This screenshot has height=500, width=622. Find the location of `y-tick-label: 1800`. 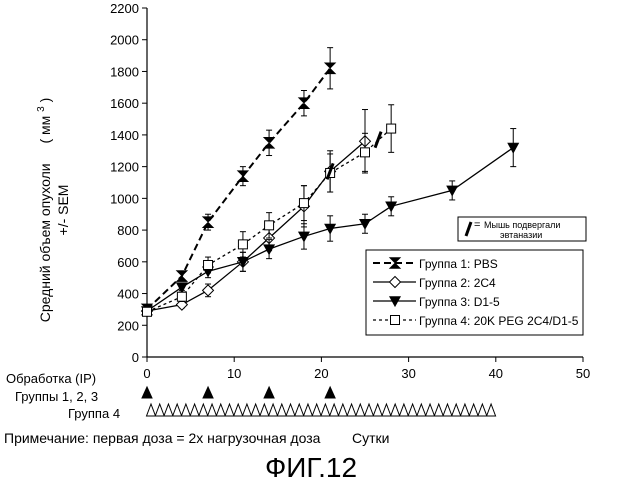

y-tick-label: 1800 is located at coordinates (124, 71).